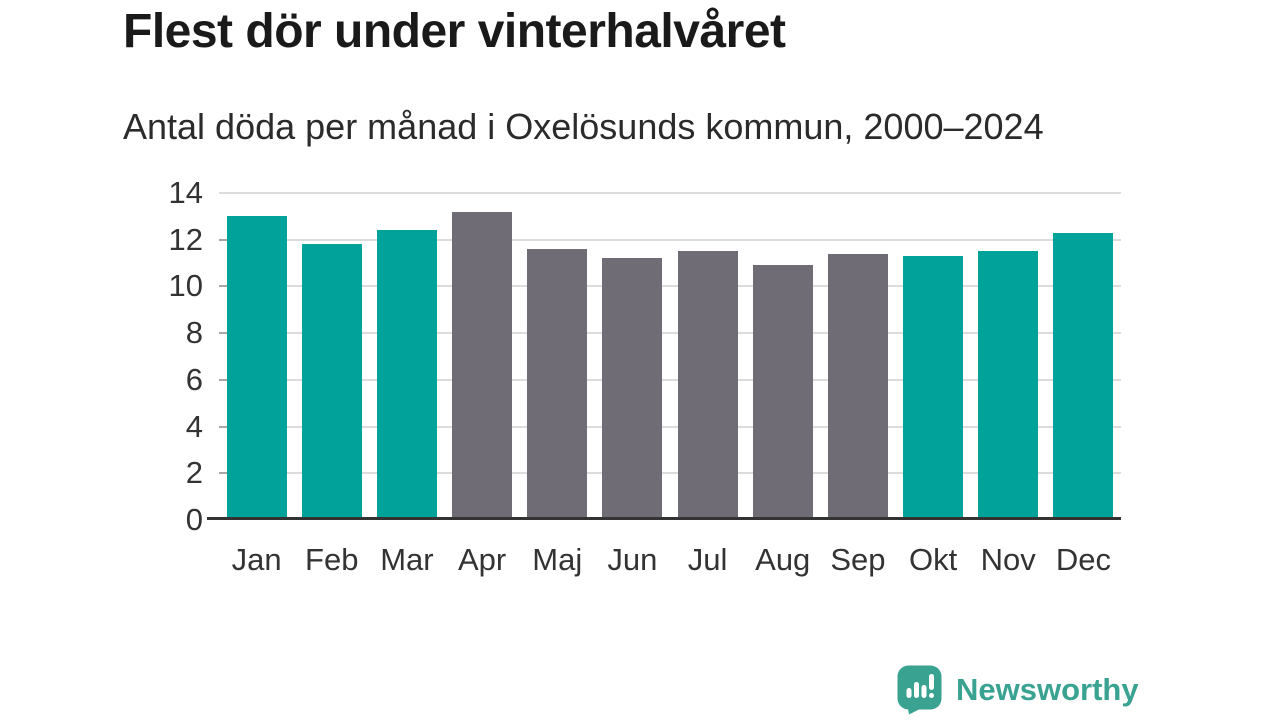 The image size is (1280, 720). What do you see at coordinates (557, 384) in the screenshot?
I see `bar-maj` at bounding box center [557, 384].